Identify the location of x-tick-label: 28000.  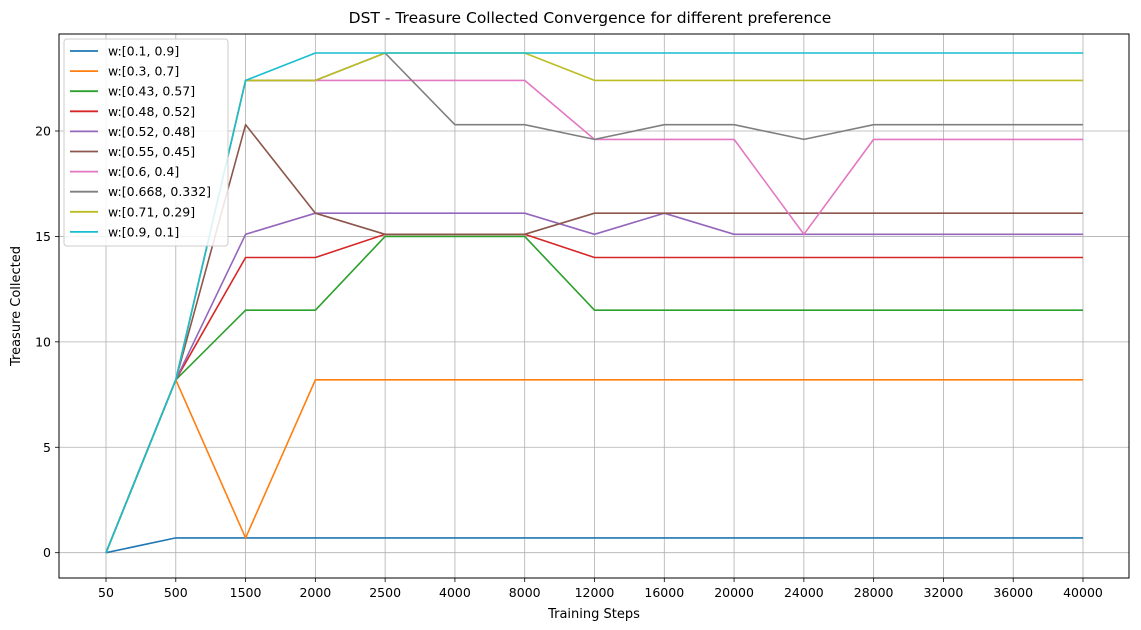
(874, 592).